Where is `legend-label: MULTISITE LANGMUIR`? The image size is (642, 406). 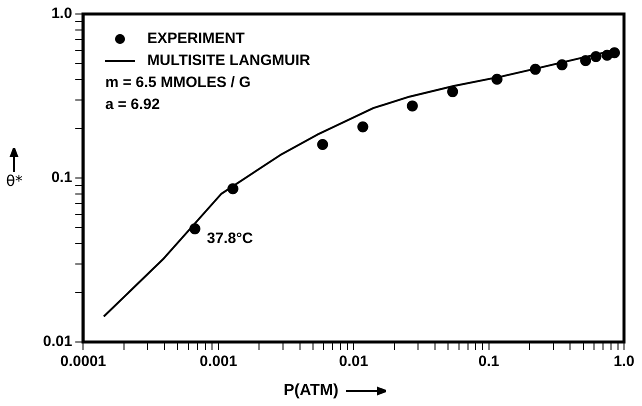 legend-label: MULTISITE LANGMUIR is located at coordinates (228, 61).